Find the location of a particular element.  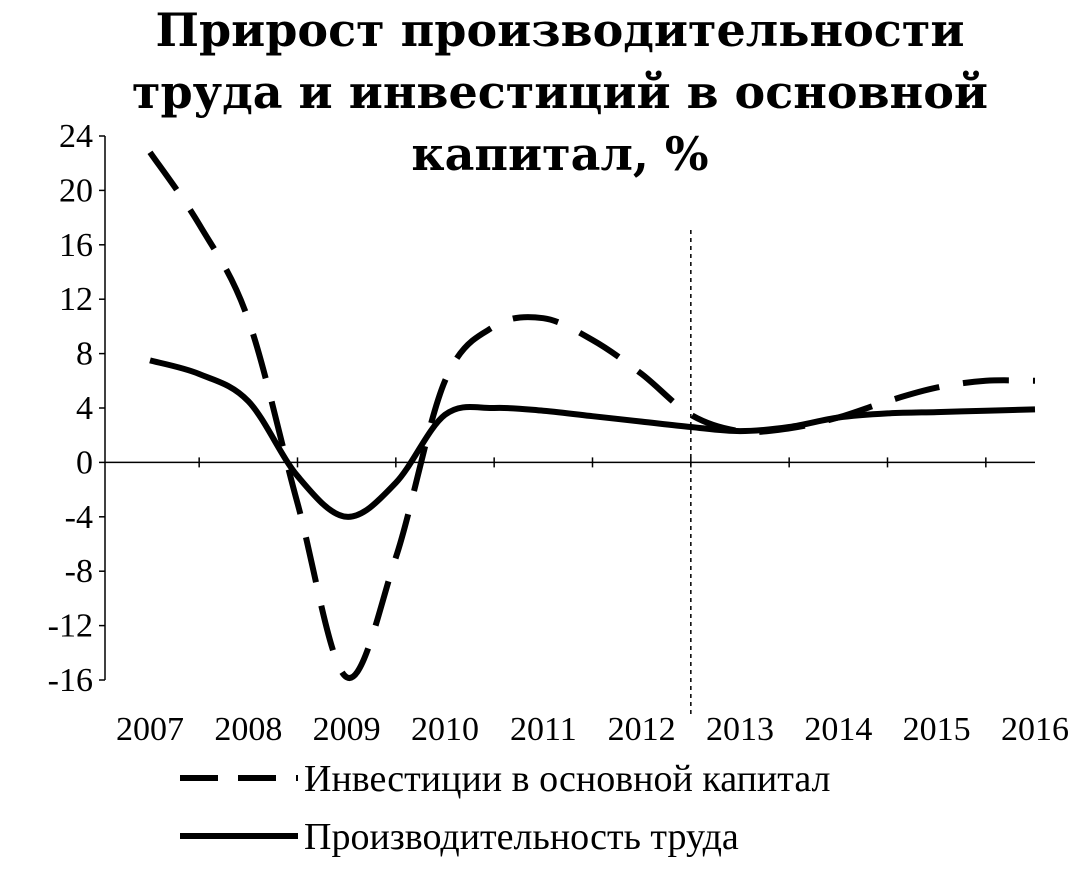

x-tick-label: 2013 is located at coordinates (740, 729).